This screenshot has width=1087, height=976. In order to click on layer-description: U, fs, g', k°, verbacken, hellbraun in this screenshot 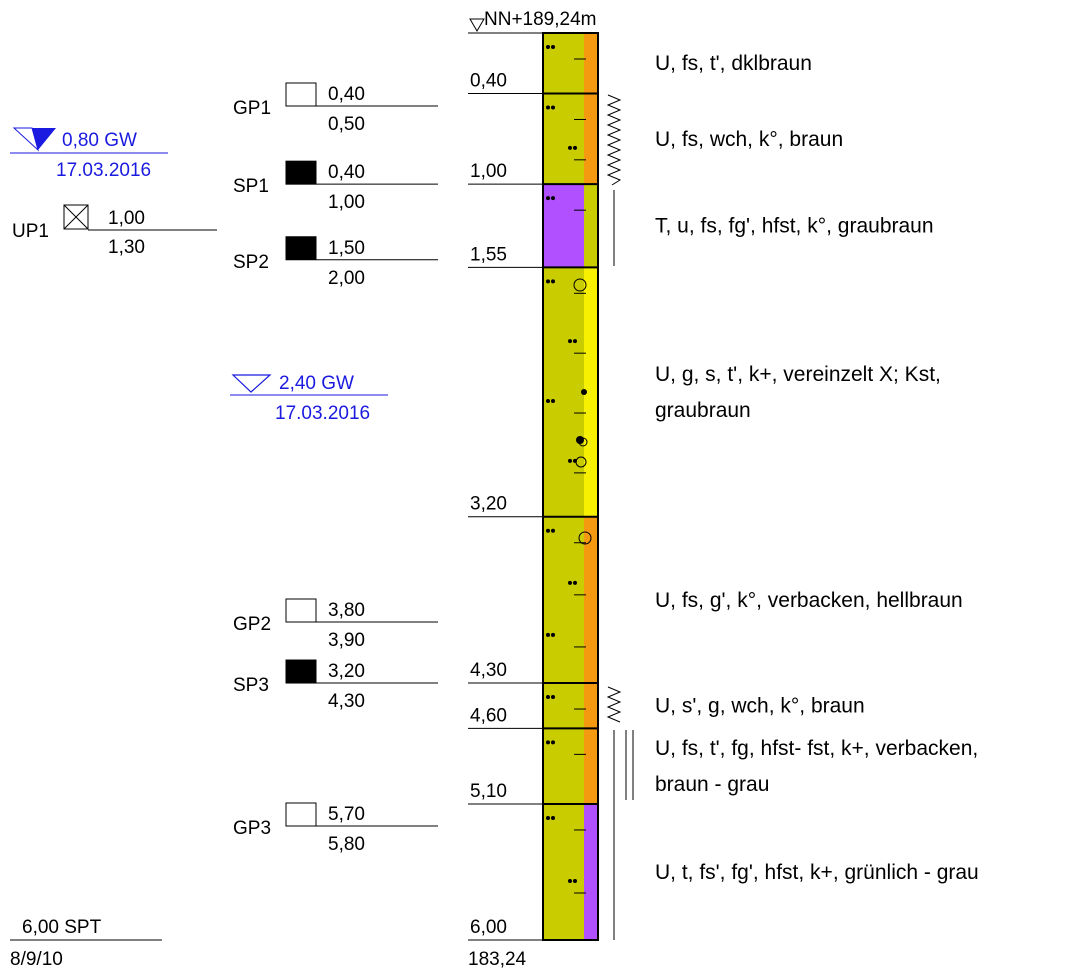, I will do `click(809, 600)`.